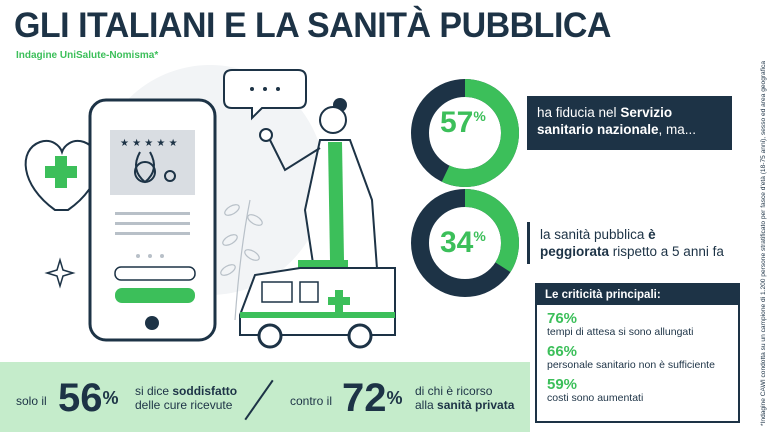 This screenshot has height=432, width=768. What do you see at coordinates (241, 260) in the screenshot?
I see `plant-icon` at bounding box center [241, 260].